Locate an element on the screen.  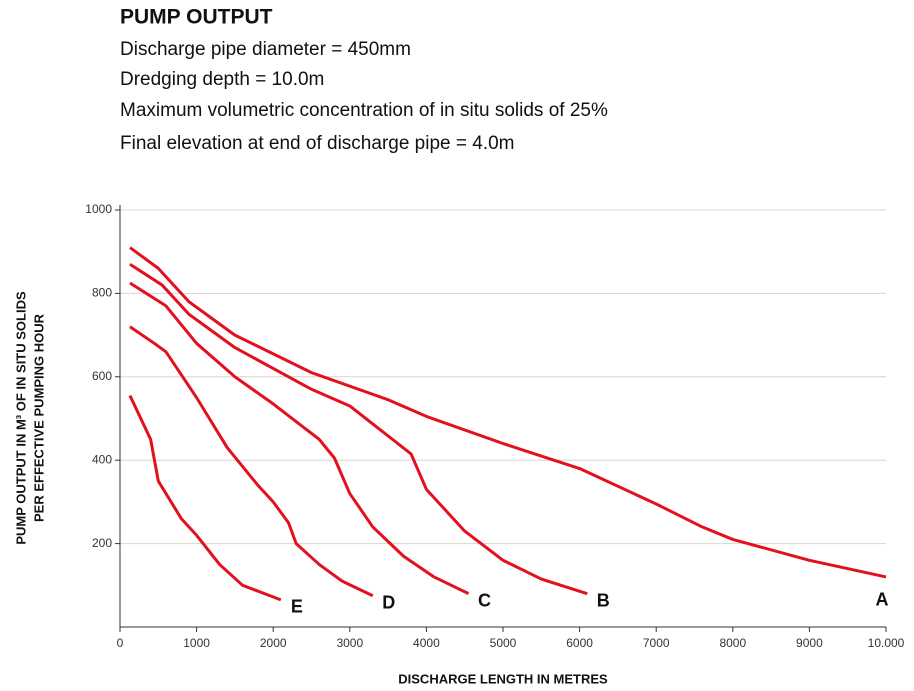
x-tick-label: 9000 is located at coordinates (809, 643).